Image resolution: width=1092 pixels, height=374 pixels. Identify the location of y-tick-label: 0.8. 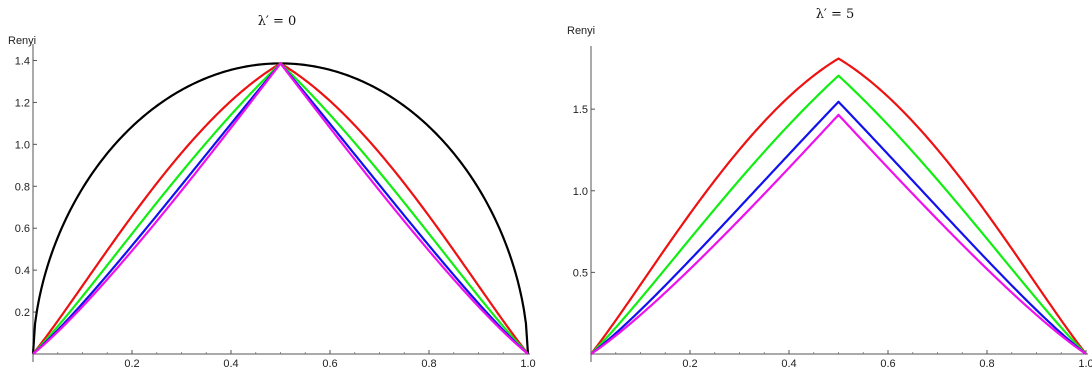
(22, 187).